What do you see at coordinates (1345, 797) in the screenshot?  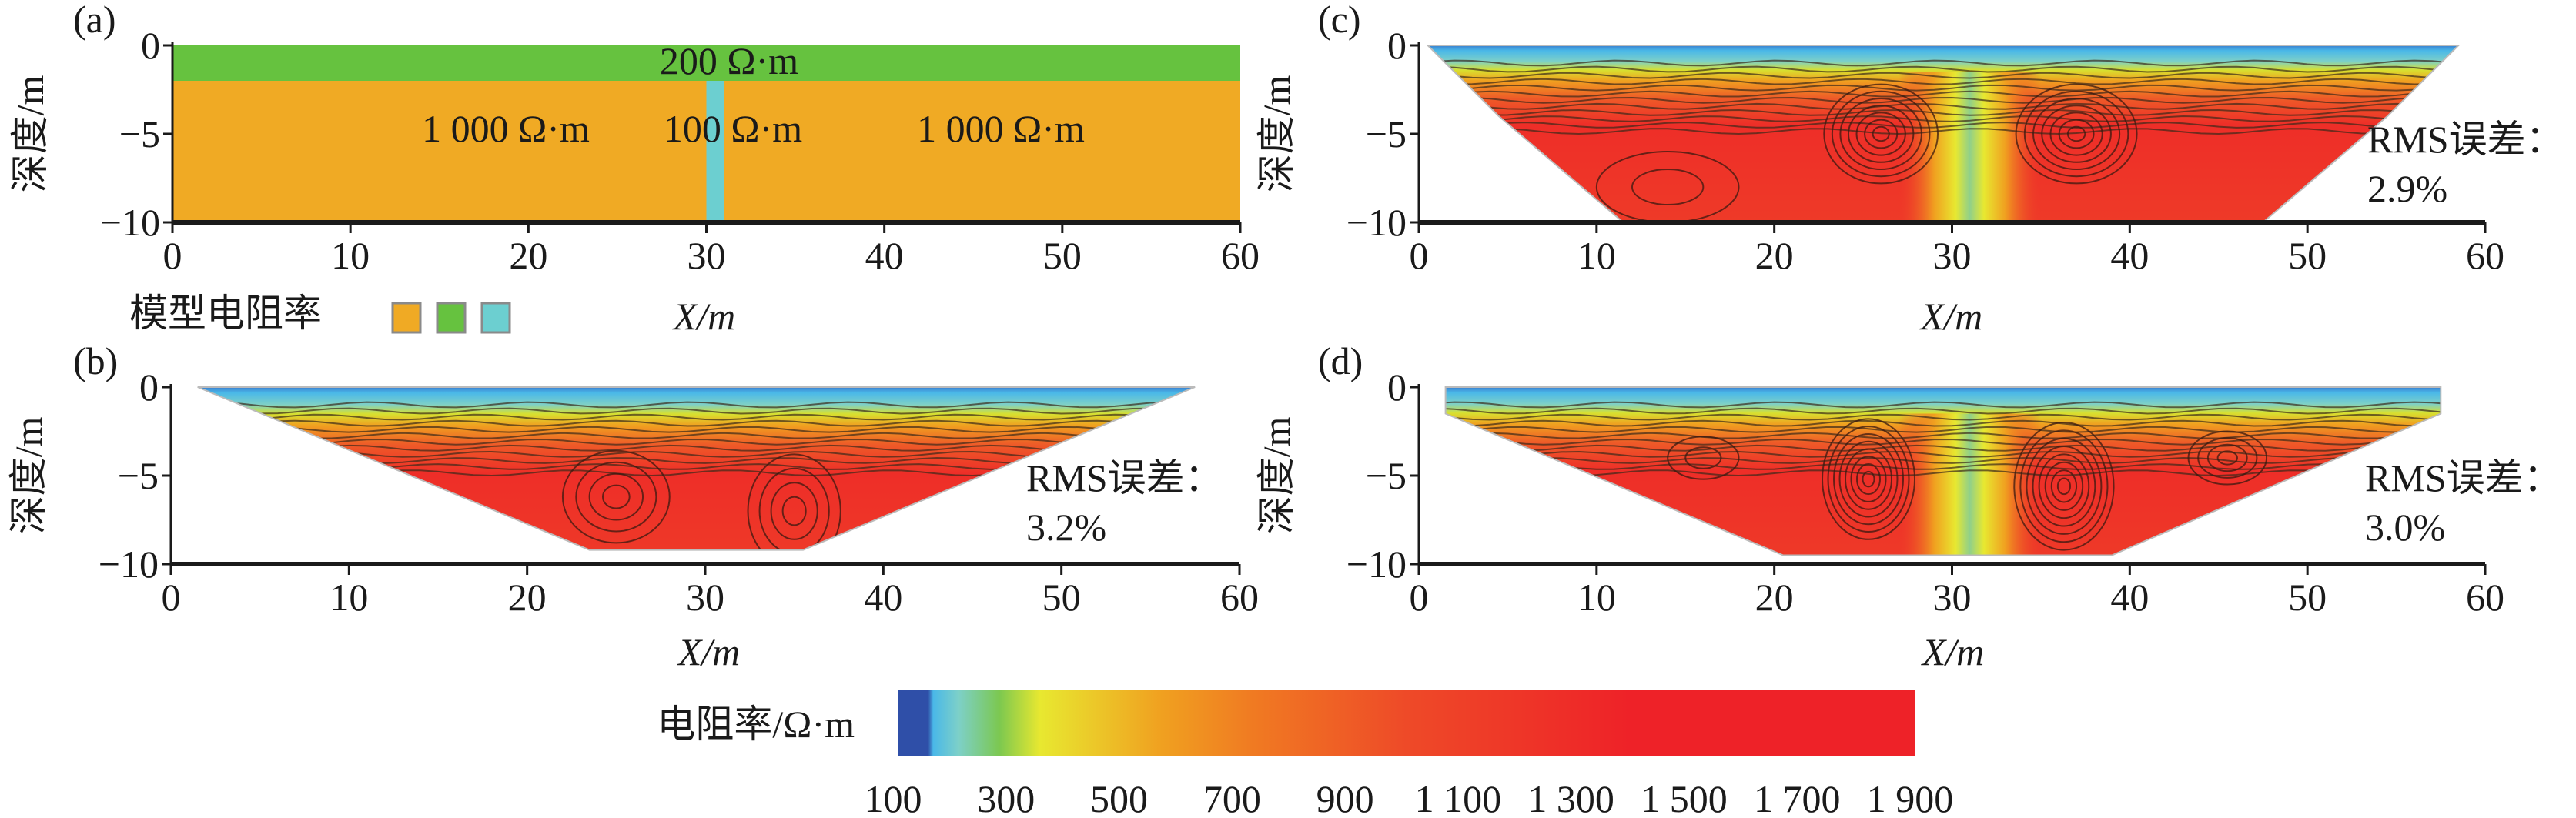 I see `colorbar-tick-label: 900` at bounding box center [1345, 797].